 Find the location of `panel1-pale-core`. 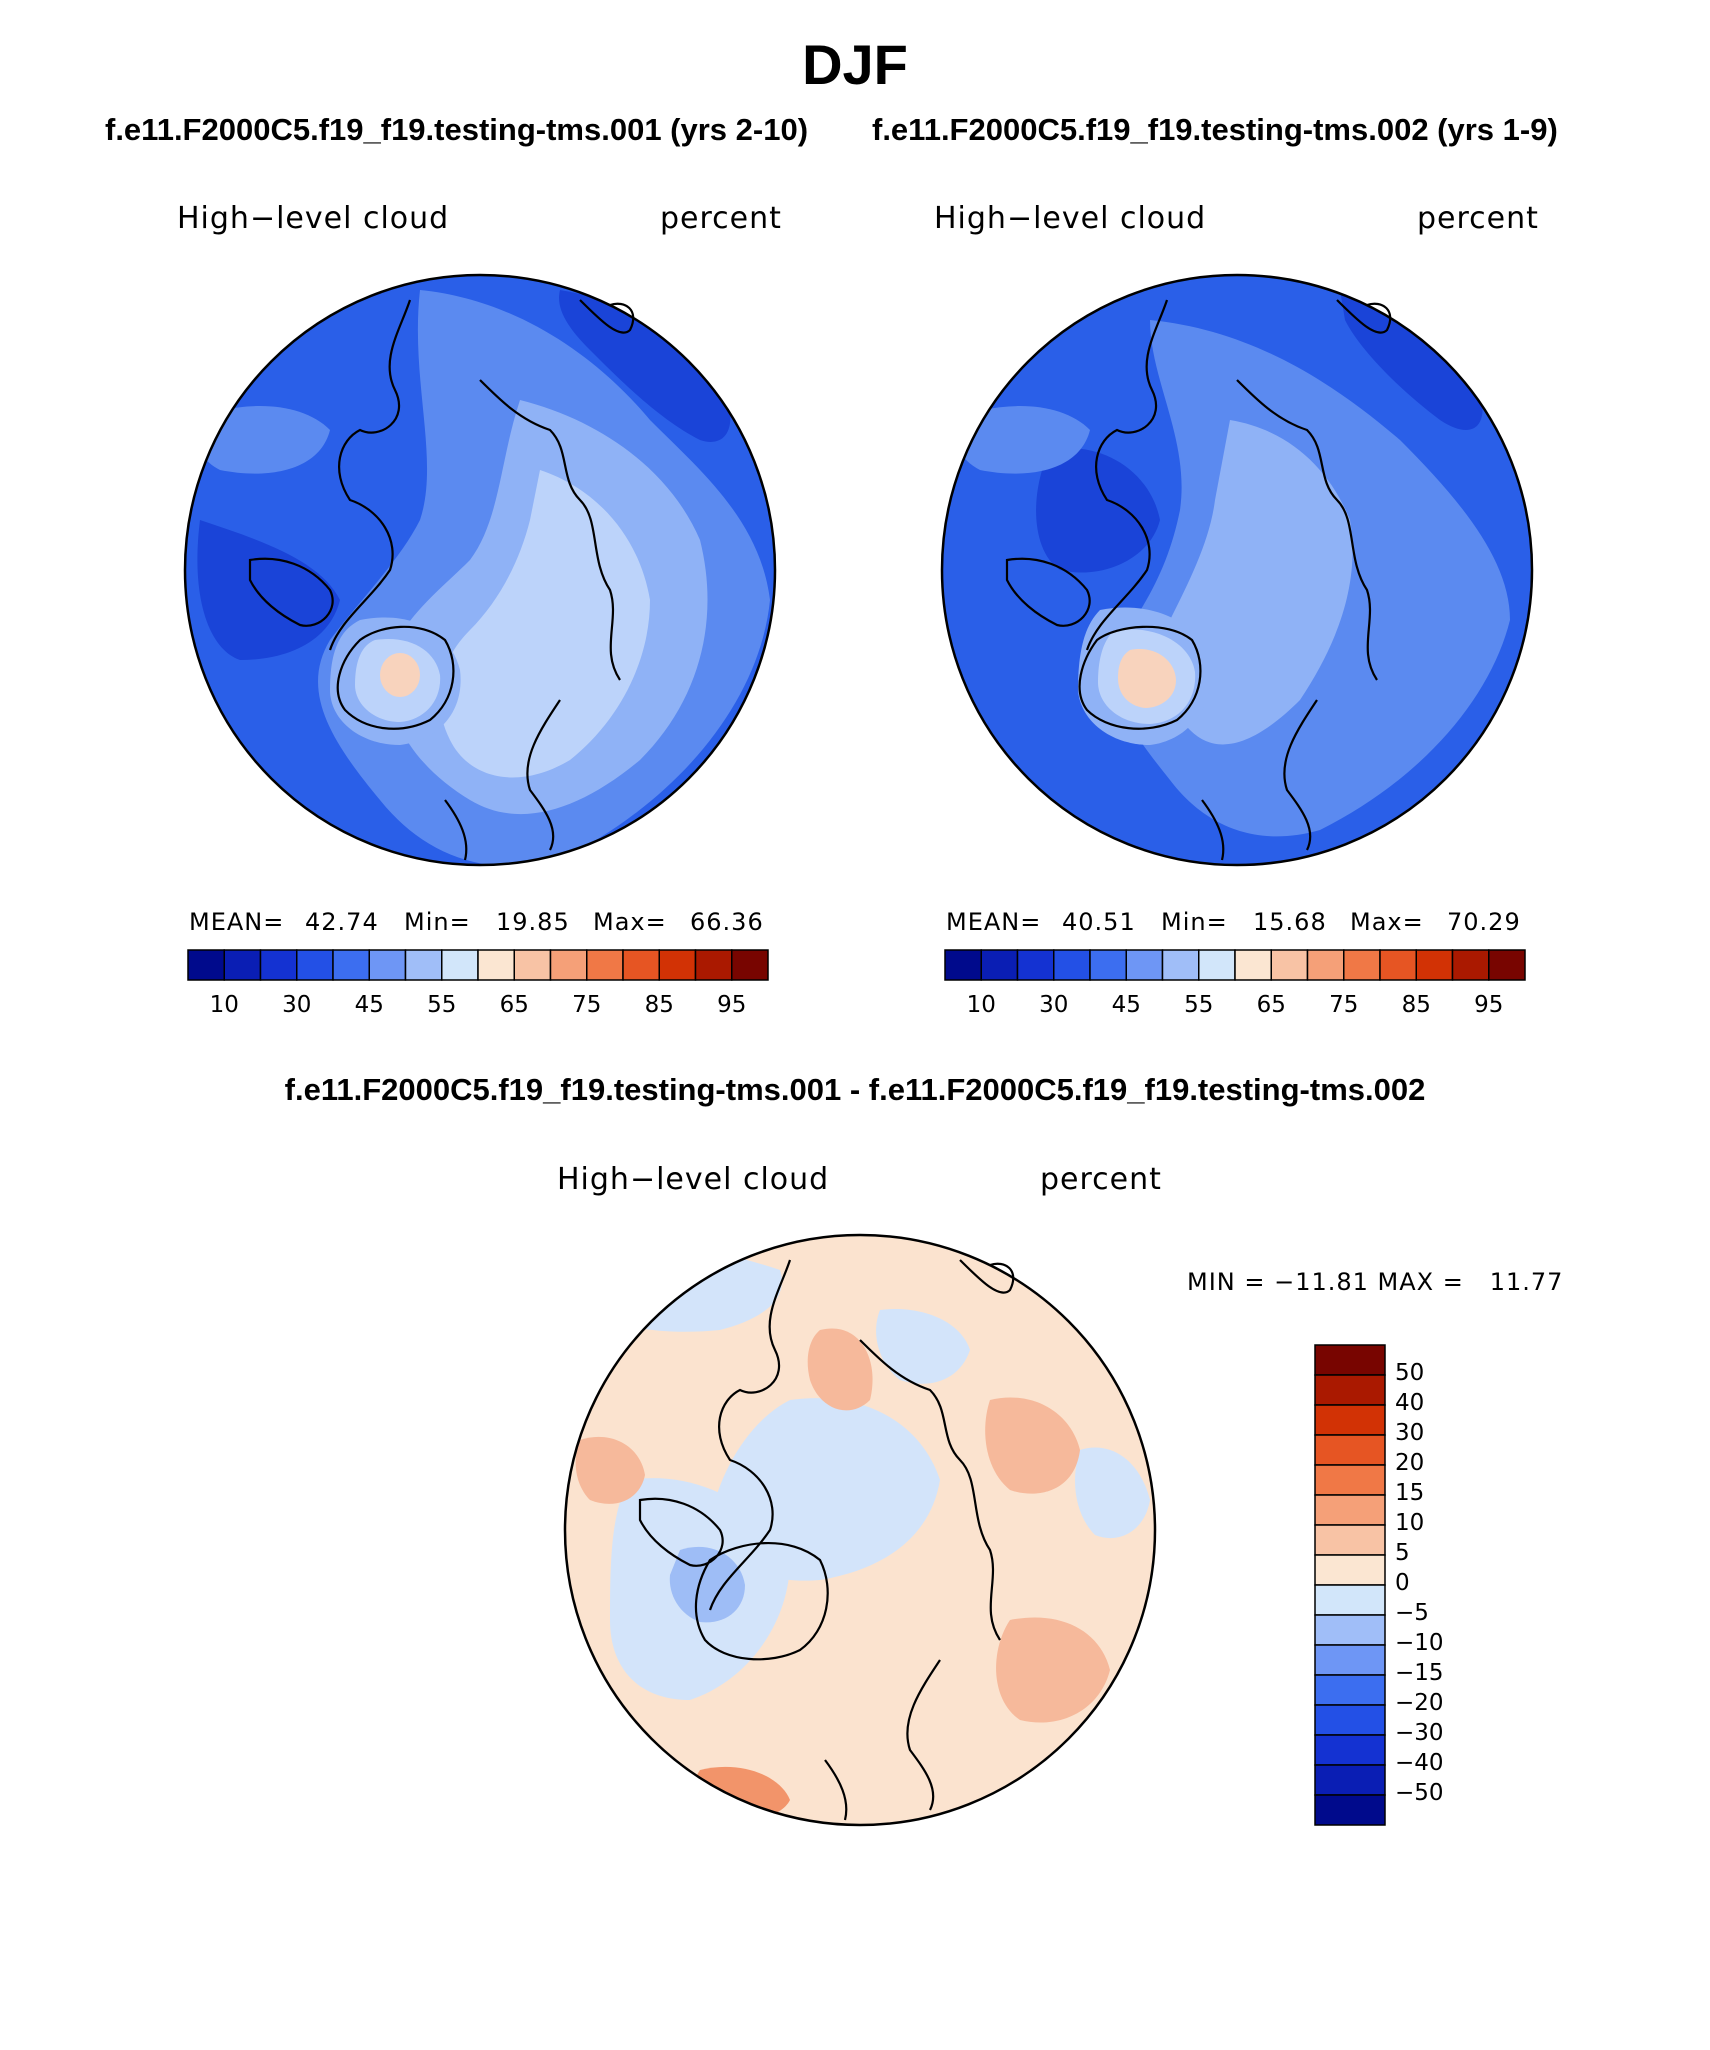

panel1-pale-core is located at coordinates (544, 624).